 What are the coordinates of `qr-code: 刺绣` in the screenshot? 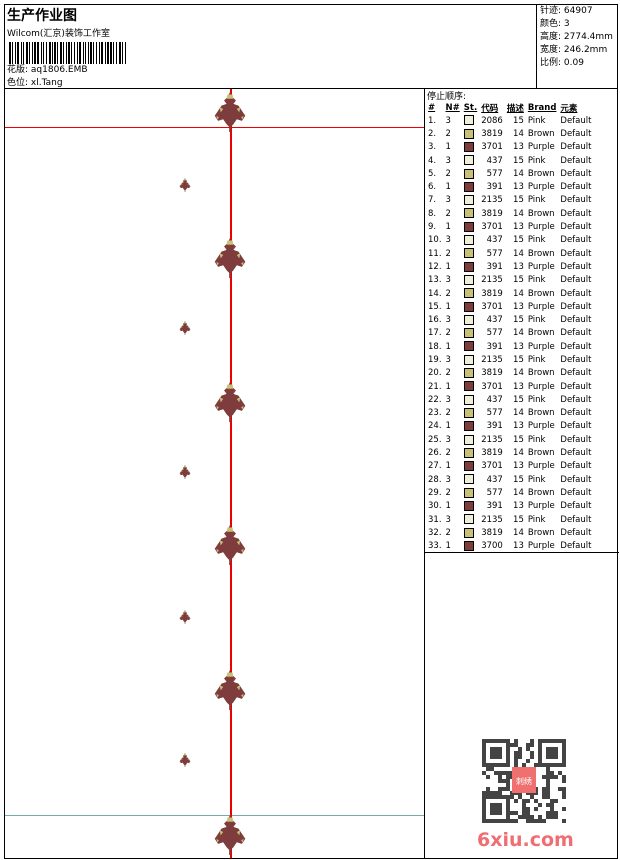 It's located at (524, 781).